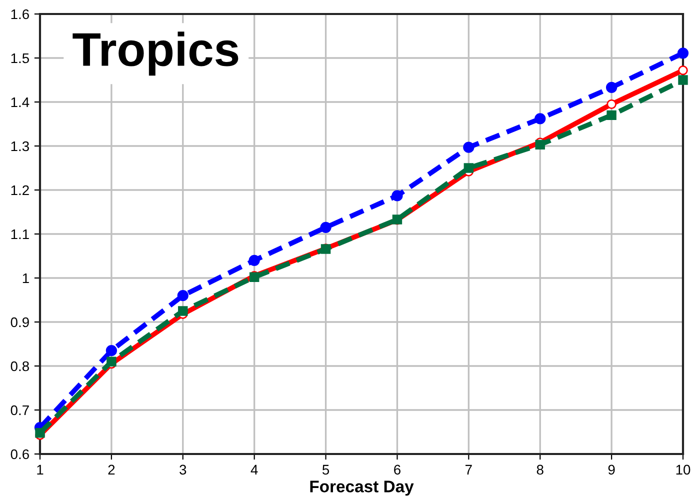  I want to click on x-tick-label: 6, so click(397, 469).